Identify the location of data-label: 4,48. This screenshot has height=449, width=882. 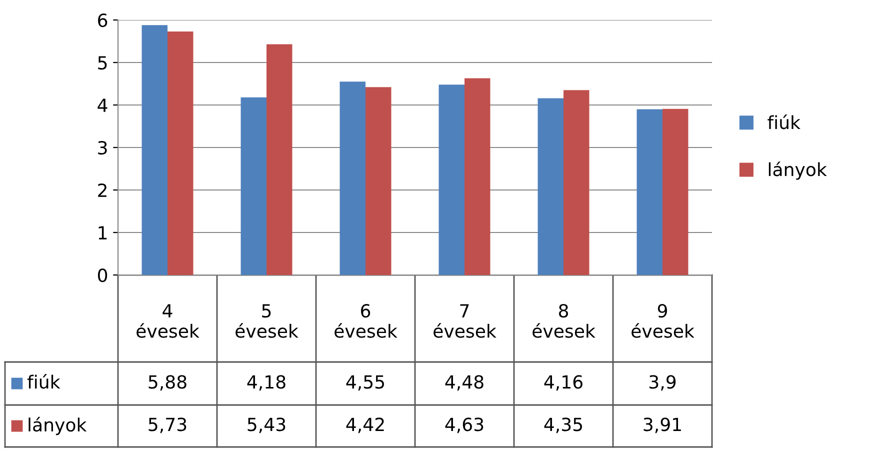
(464, 383).